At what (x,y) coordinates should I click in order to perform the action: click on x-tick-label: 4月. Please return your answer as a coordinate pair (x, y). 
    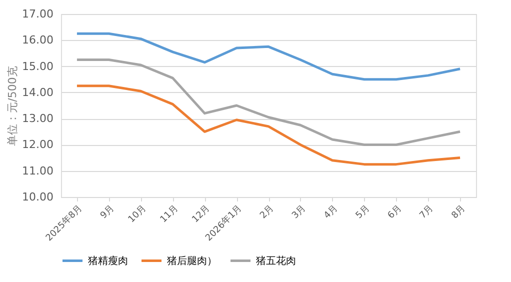
    Looking at the image, I should click on (331, 212).